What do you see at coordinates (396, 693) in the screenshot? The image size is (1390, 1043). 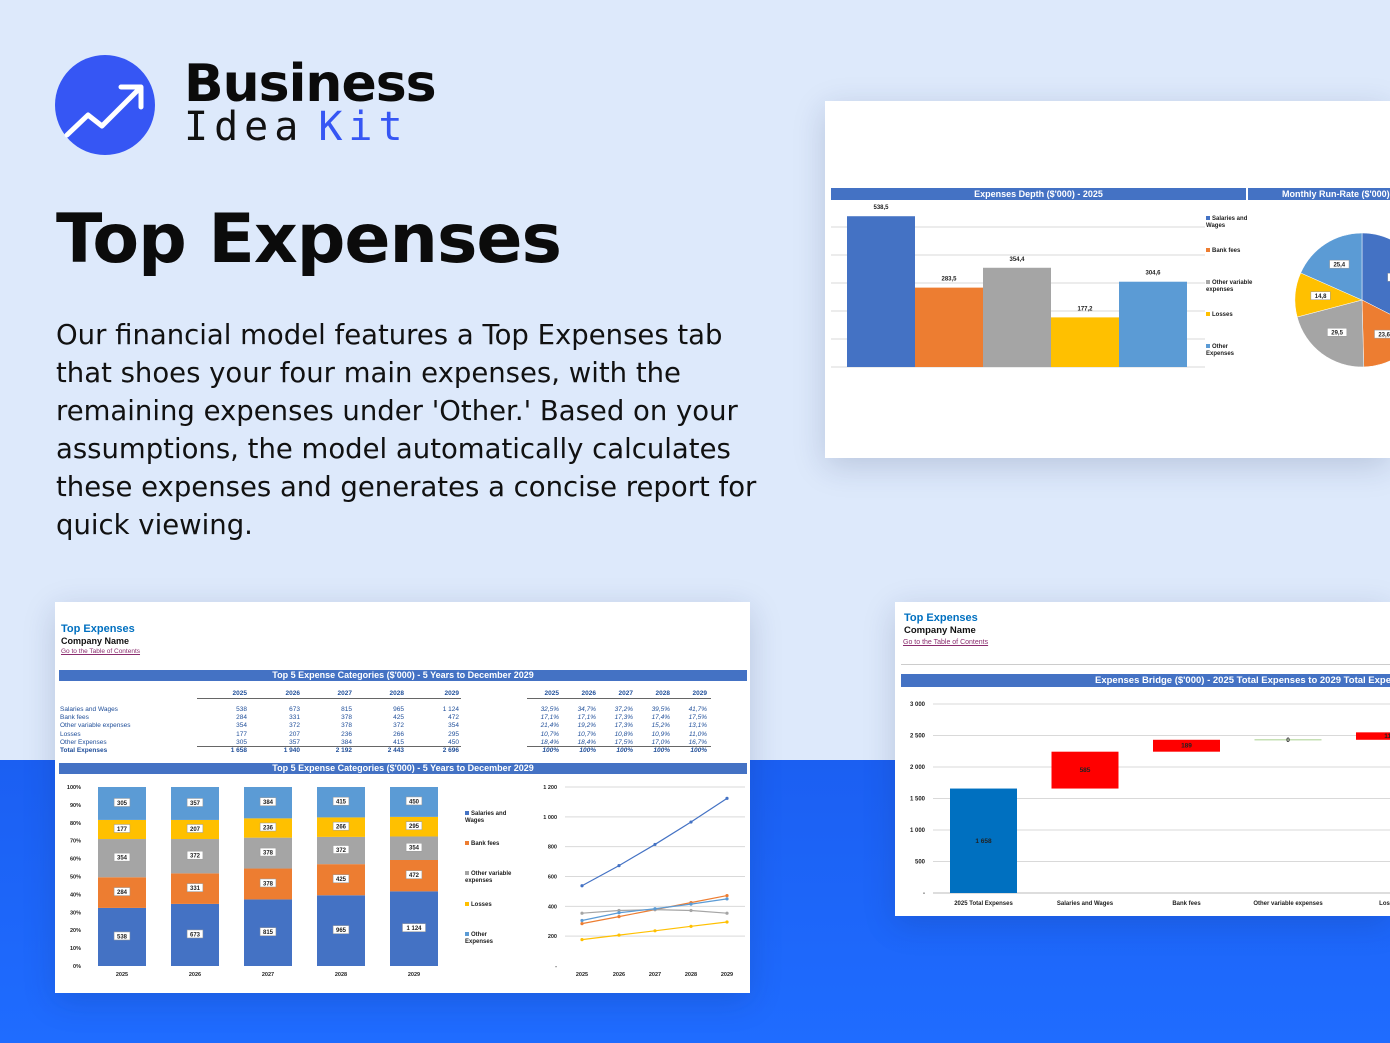 I see `year-header: 2028` at bounding box center [396, 693].